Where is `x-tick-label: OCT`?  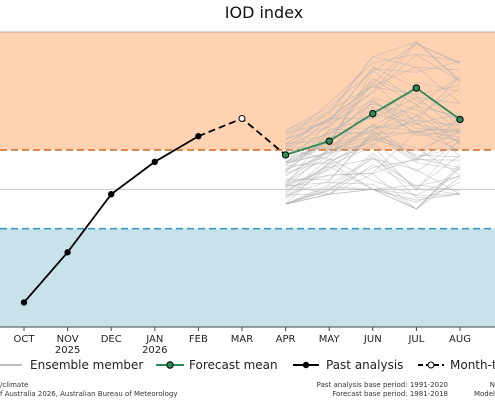 x-tick-label: OCT is located at coordinates (25, 339).